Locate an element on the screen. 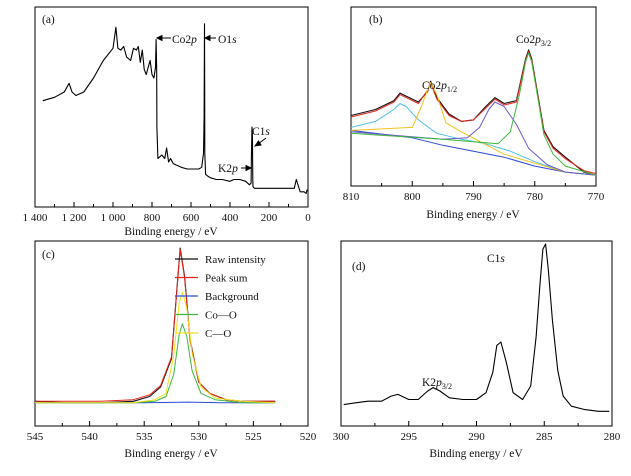 The image size is (631, 476). annotation-k2p: K2p is located at coordinates (228, 169).